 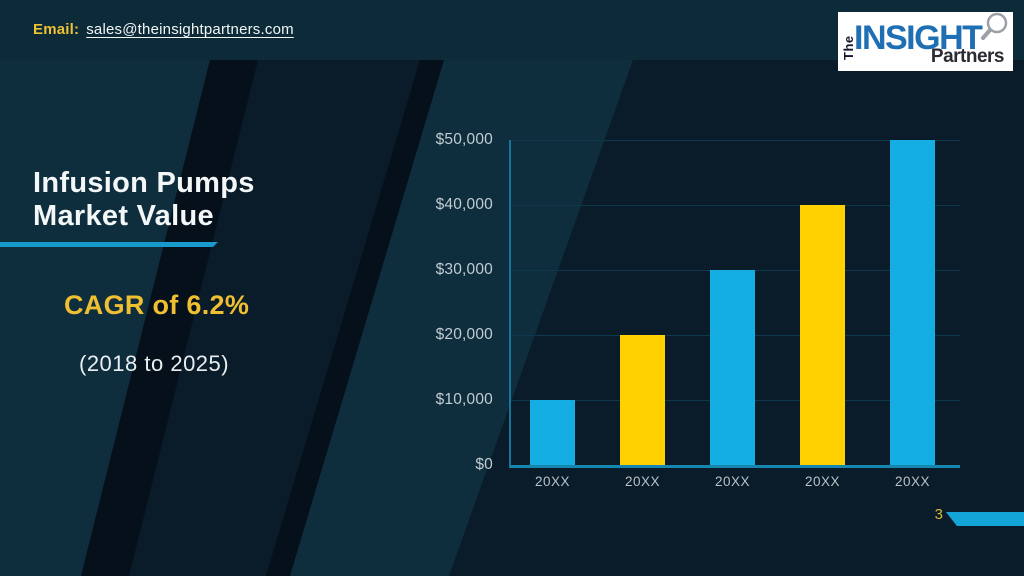 What do you see at coordinates (464, 399) in the screenshot?
I see `y-axis-tick-label: $10,000` at bounding box center [464, 399].